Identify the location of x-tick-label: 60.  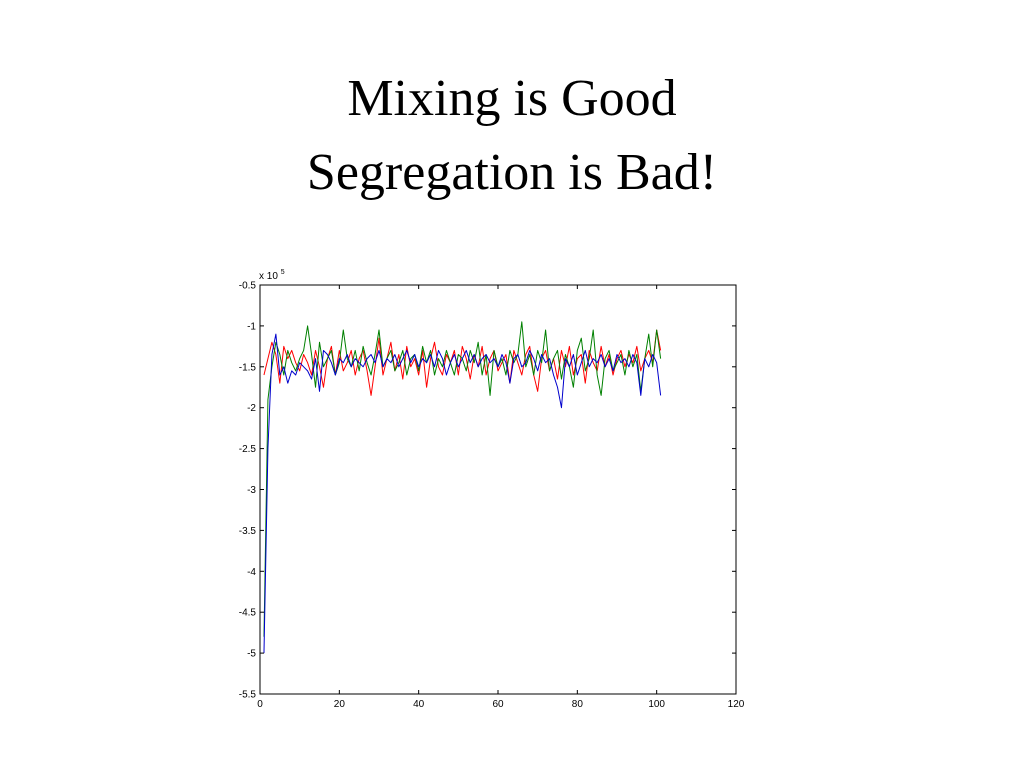
(498, 704).